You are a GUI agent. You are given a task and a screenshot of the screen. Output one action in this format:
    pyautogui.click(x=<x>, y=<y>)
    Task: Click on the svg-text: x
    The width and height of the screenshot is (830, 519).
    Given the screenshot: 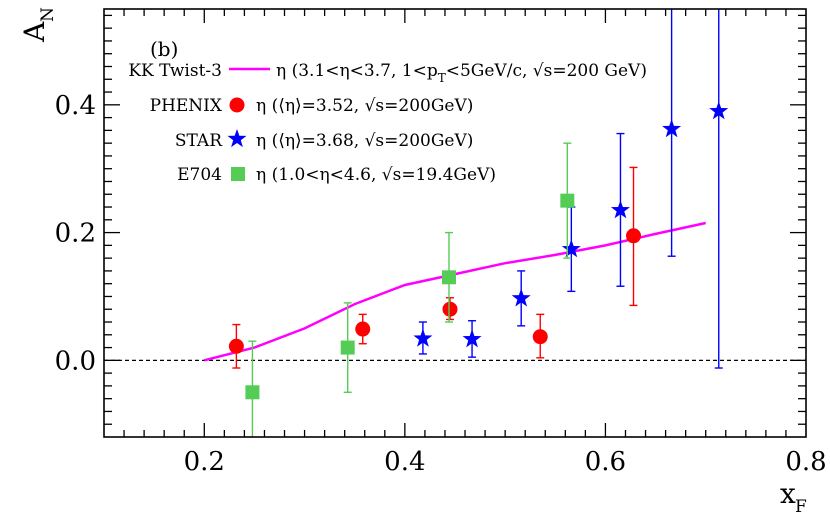 What is the action you would take?
    pyautogui.click(x=788, y=493)
    